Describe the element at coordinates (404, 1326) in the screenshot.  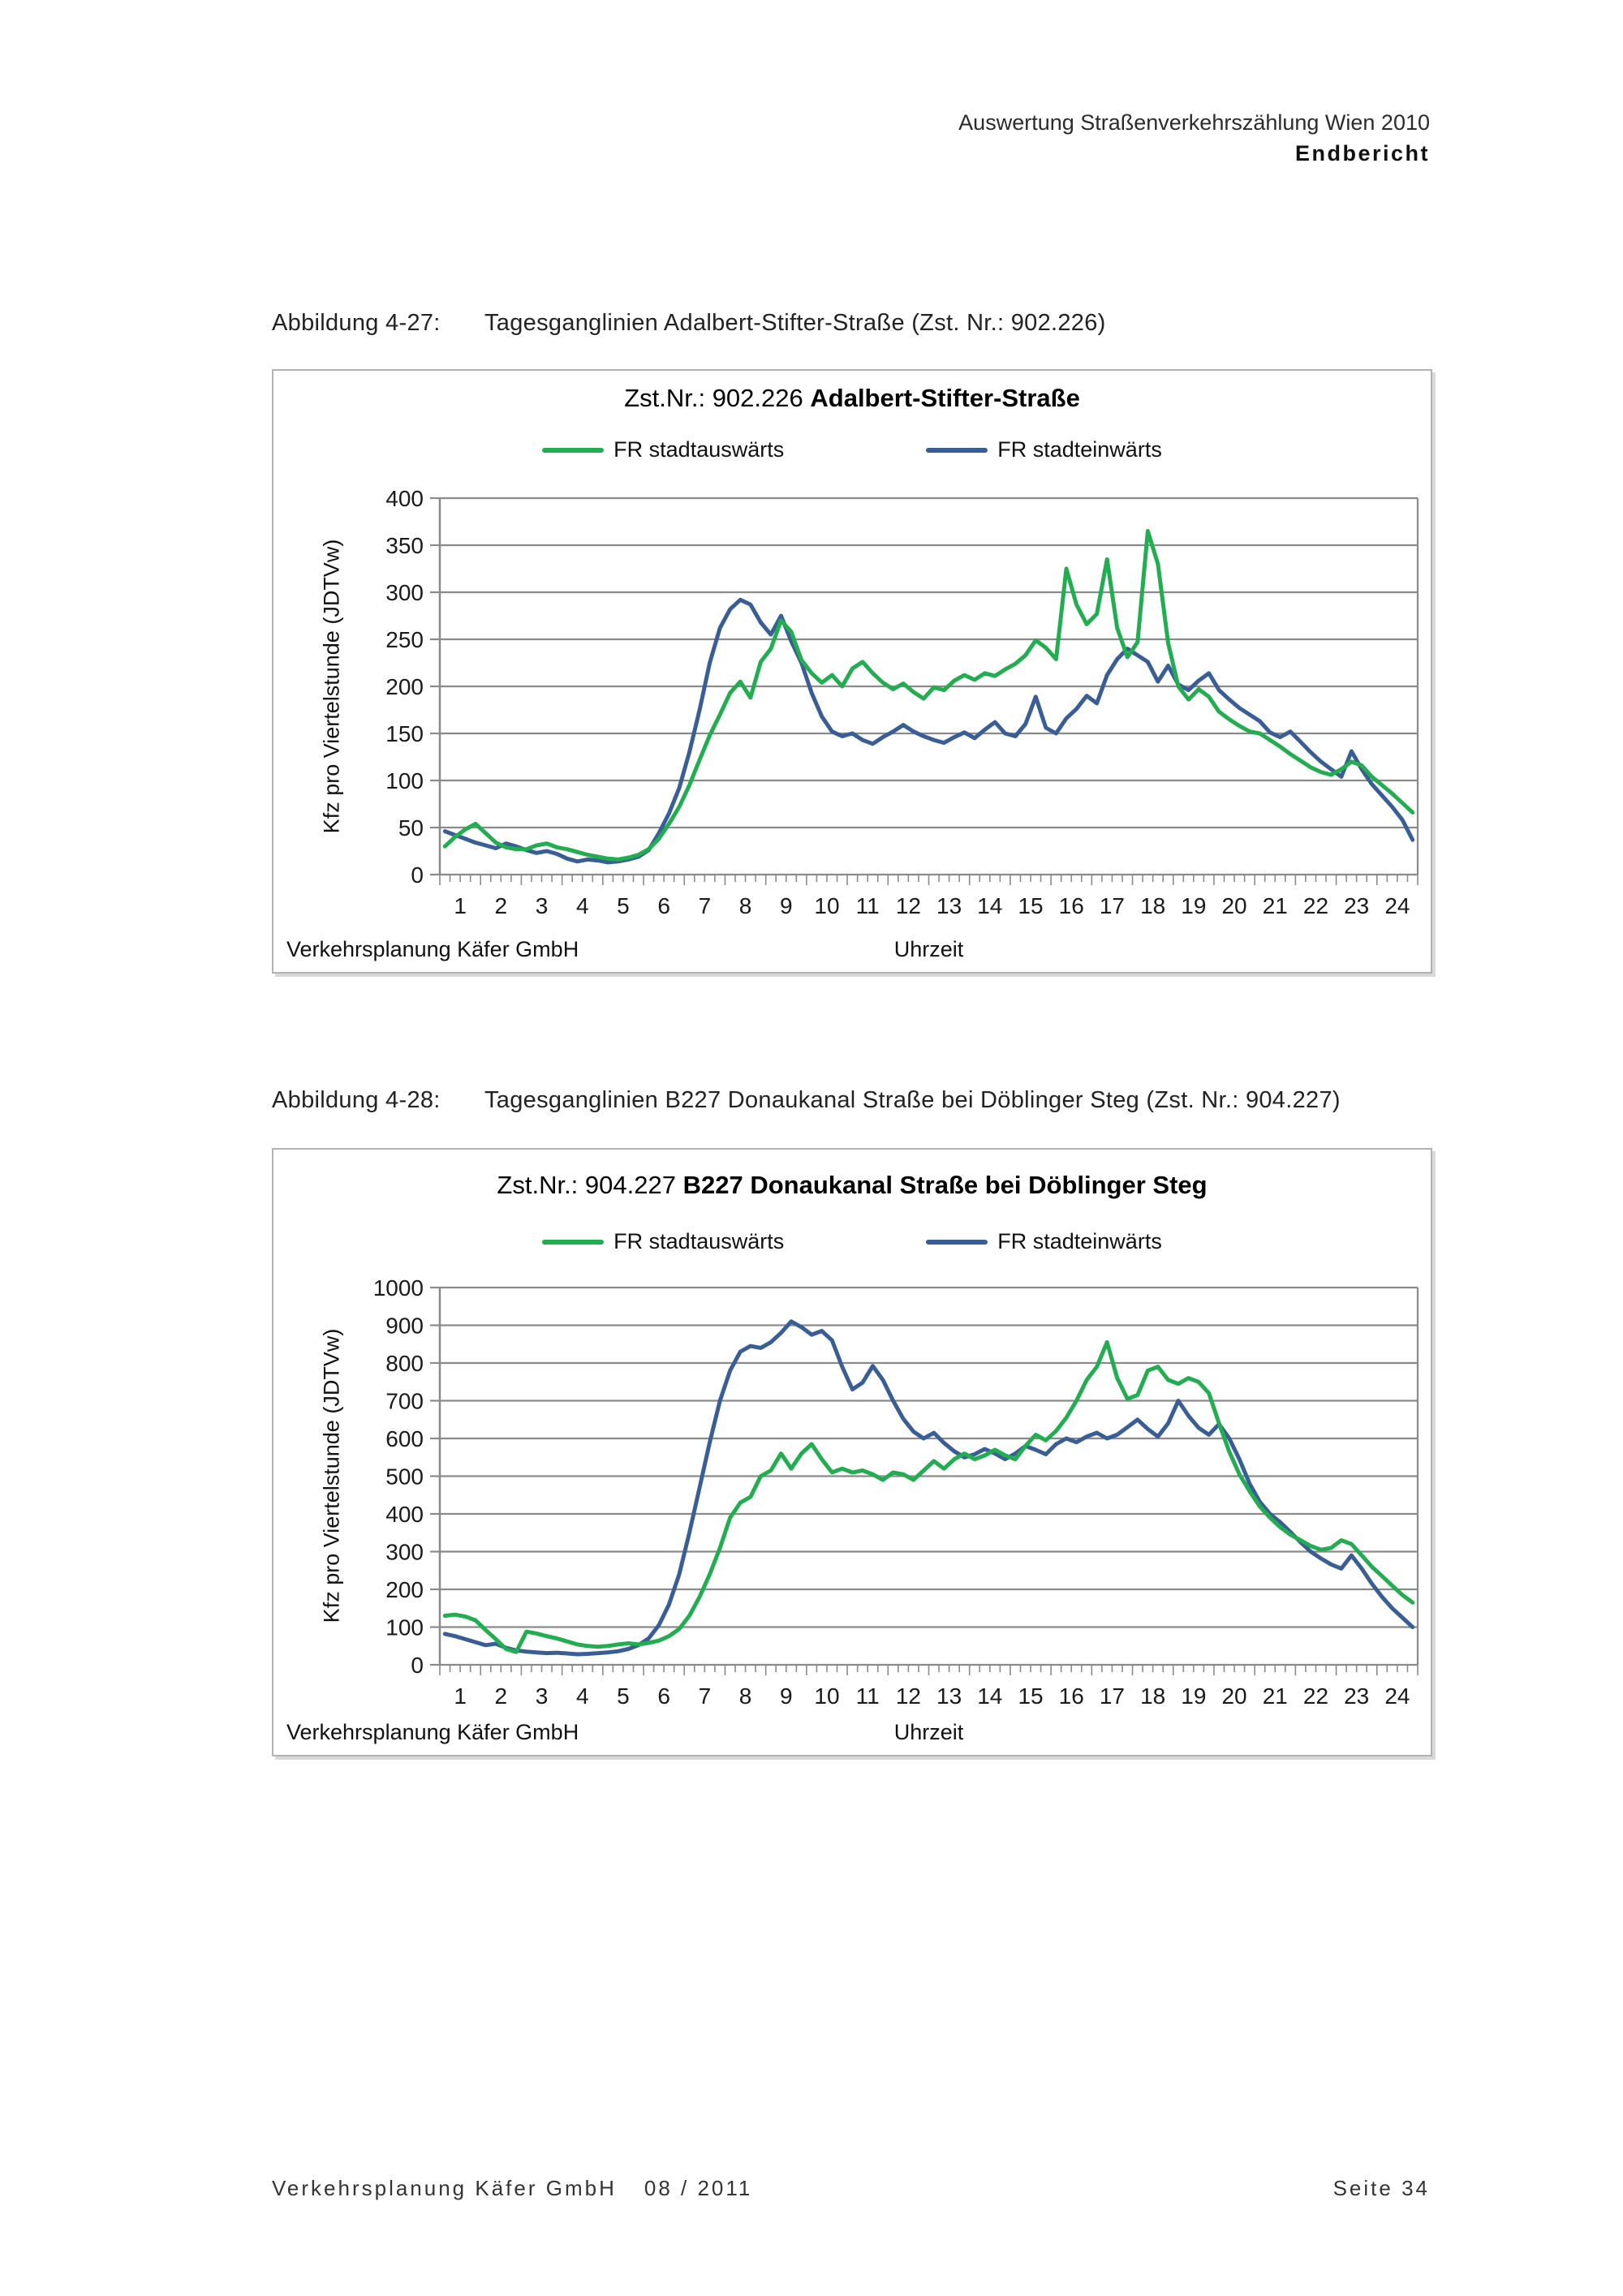
I see `svg-text: 900` at that location.